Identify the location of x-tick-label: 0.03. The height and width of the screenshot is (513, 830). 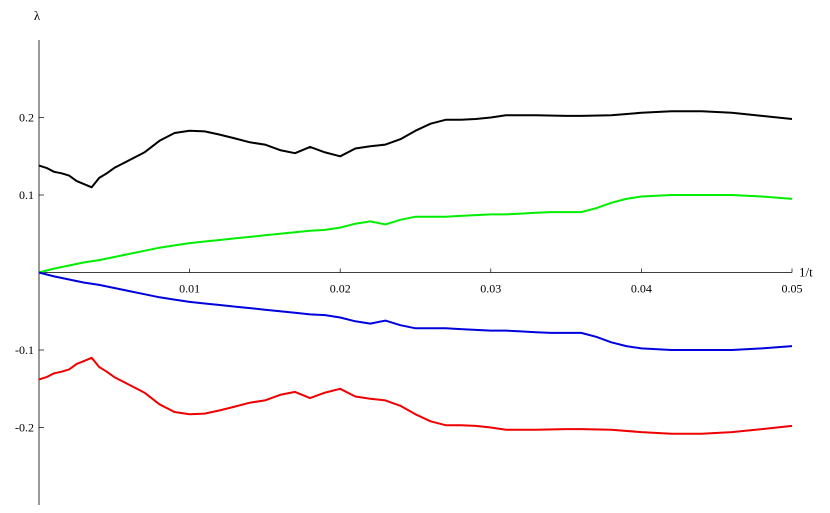
(490, 289).